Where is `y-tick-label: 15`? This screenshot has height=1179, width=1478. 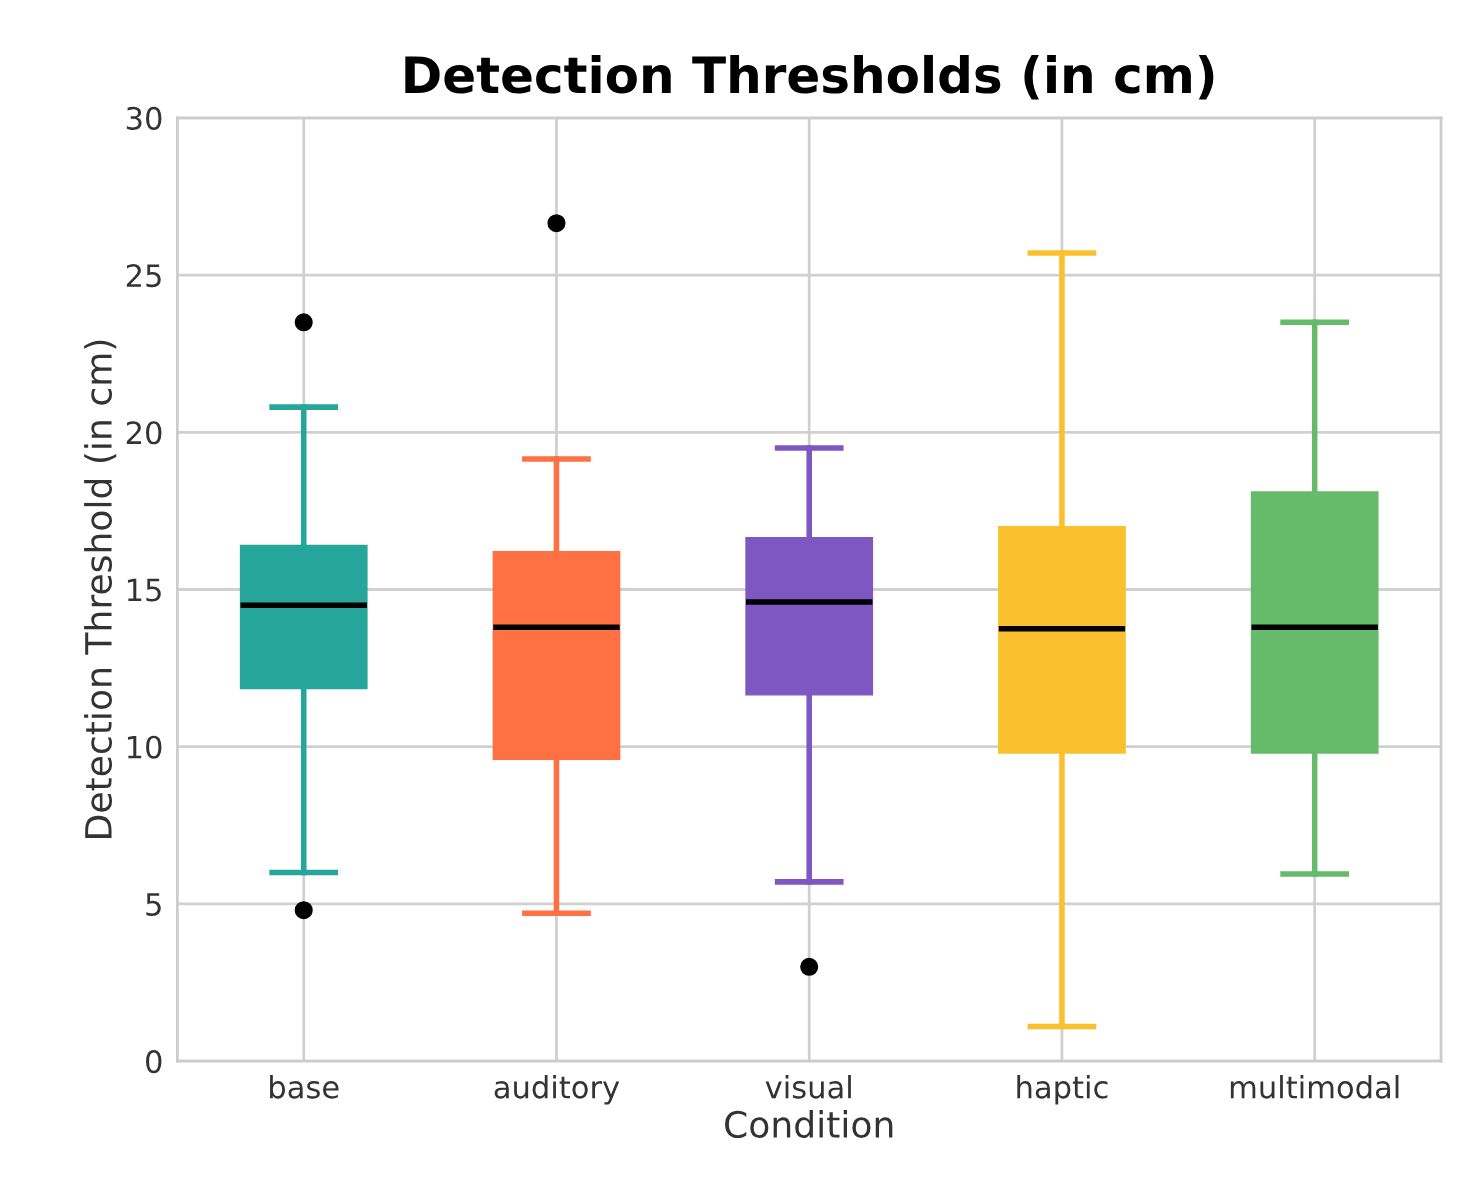 y-tick-label: 15 is located at coordinates (144, 590).